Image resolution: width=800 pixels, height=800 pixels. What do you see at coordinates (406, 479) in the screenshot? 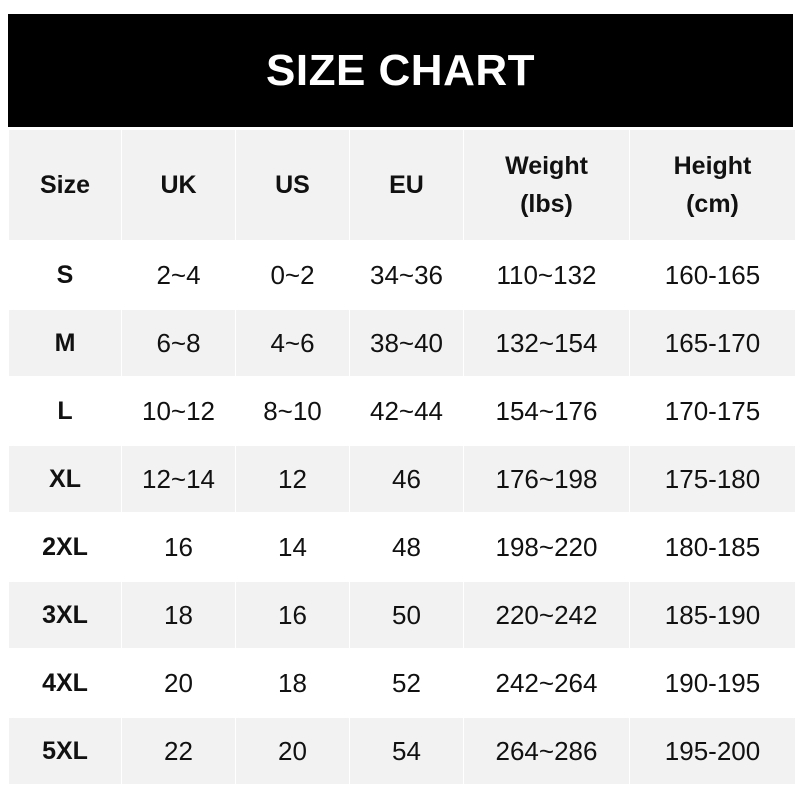
I see `cell-eu: 46` at bounding box center [406, 479].